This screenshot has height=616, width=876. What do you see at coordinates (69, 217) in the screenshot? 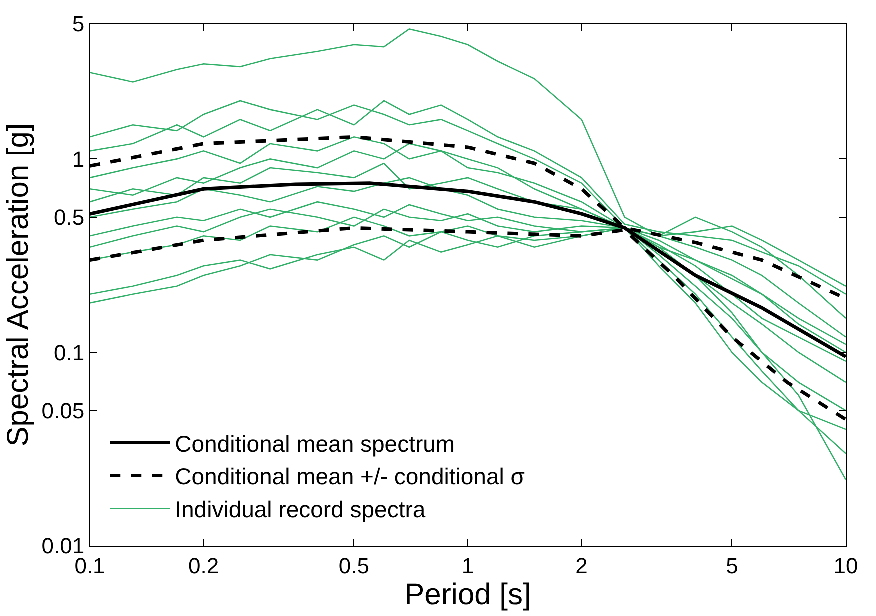
I see `y-tick-label: 0.5` at bounding box center [69, 217].